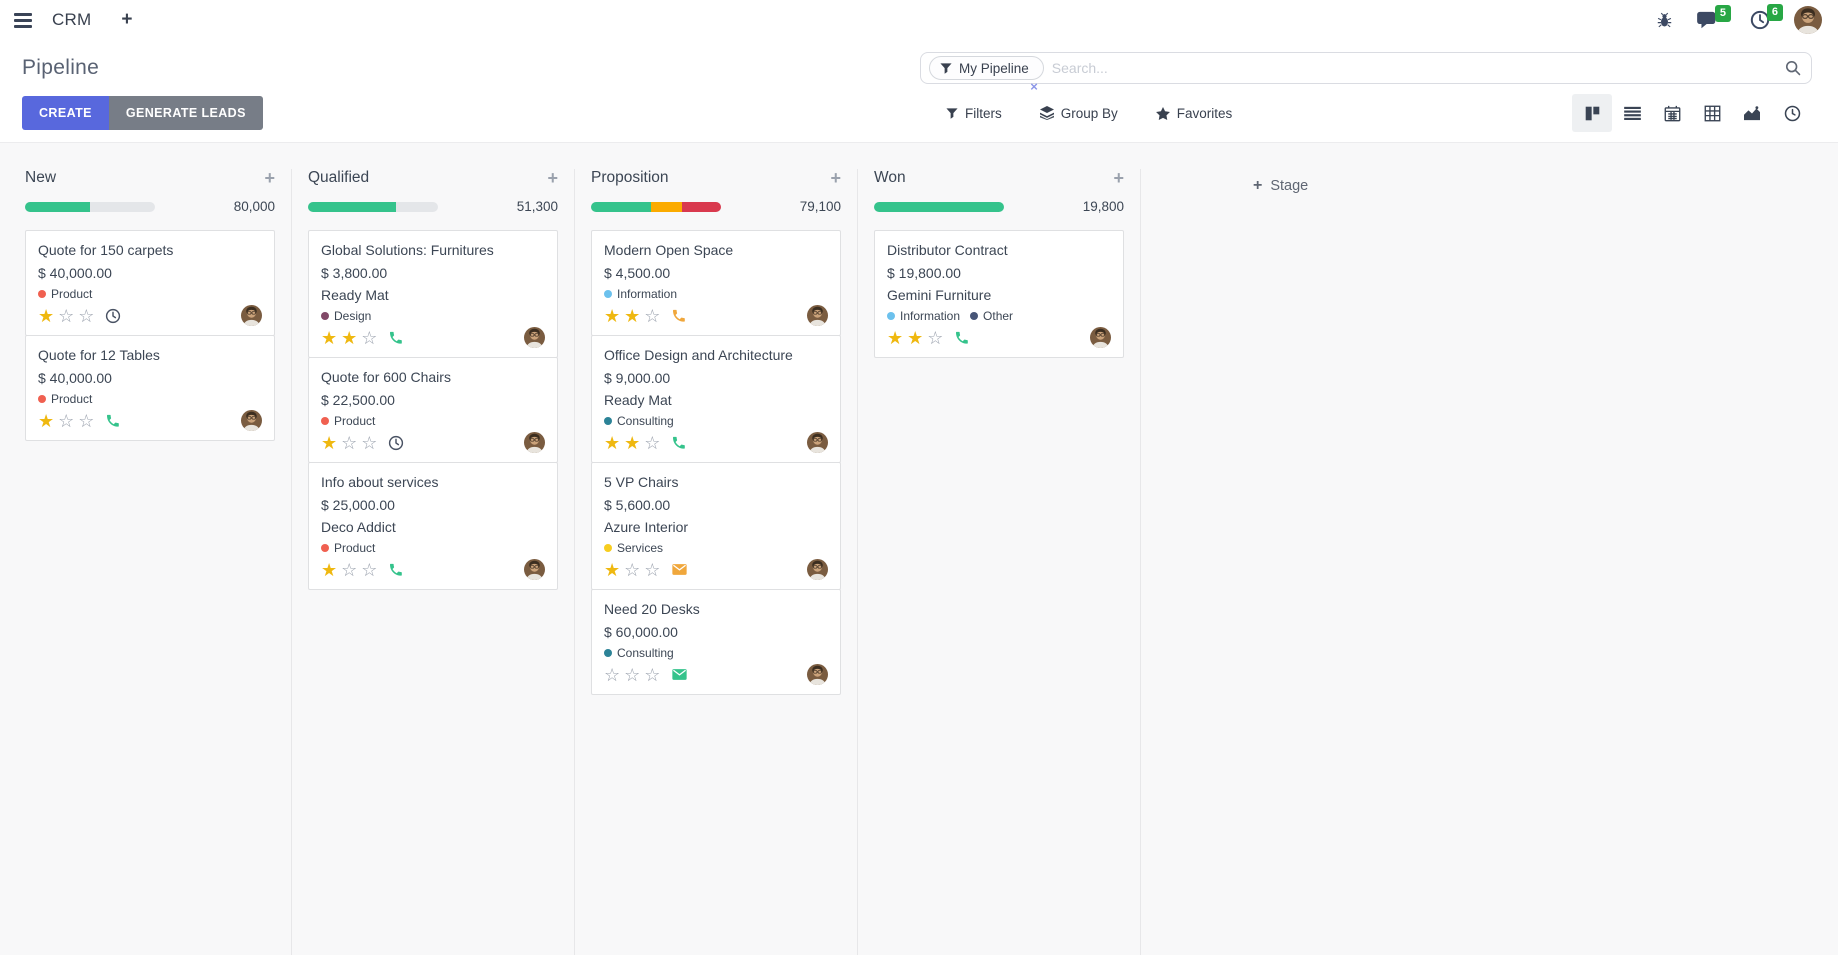 This screenshot has height=955, width=1838. Describe the element at coordinates (1793, 68) in the screenshot. I see `search-icon` at that location.